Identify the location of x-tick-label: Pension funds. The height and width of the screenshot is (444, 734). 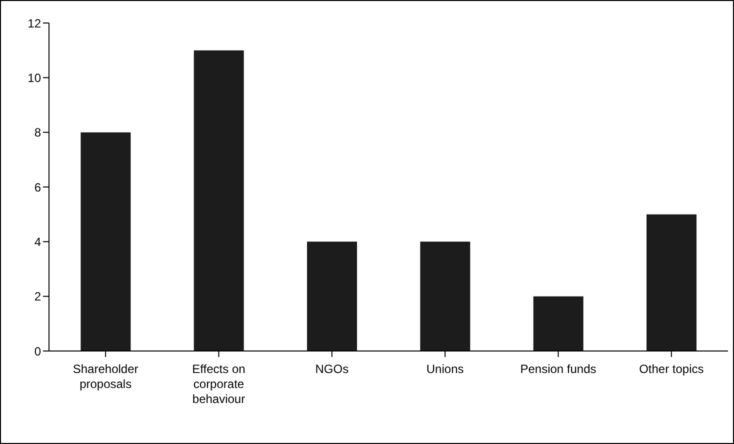
(558, 369).